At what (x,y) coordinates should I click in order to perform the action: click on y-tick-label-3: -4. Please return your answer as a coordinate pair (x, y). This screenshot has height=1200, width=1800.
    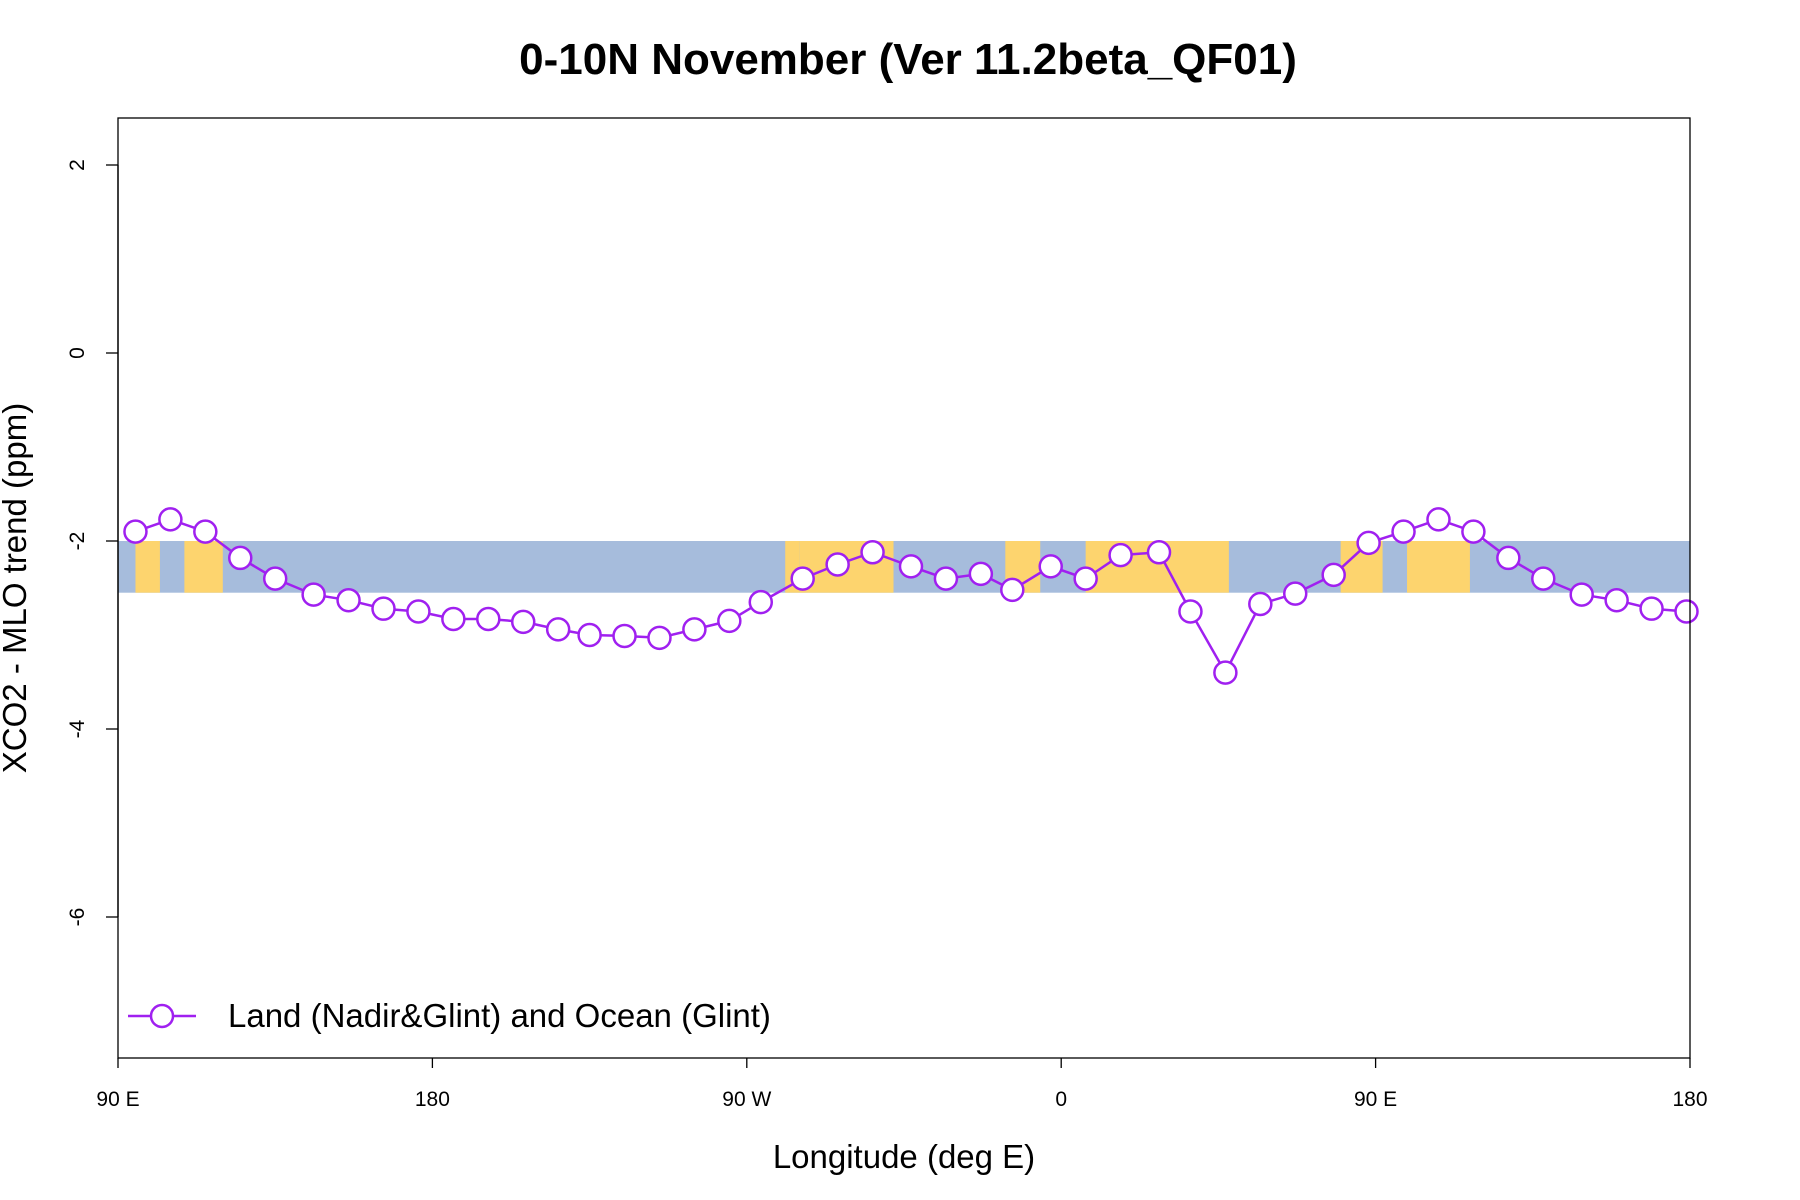
    Looking at the image, I should click on (77, 728).